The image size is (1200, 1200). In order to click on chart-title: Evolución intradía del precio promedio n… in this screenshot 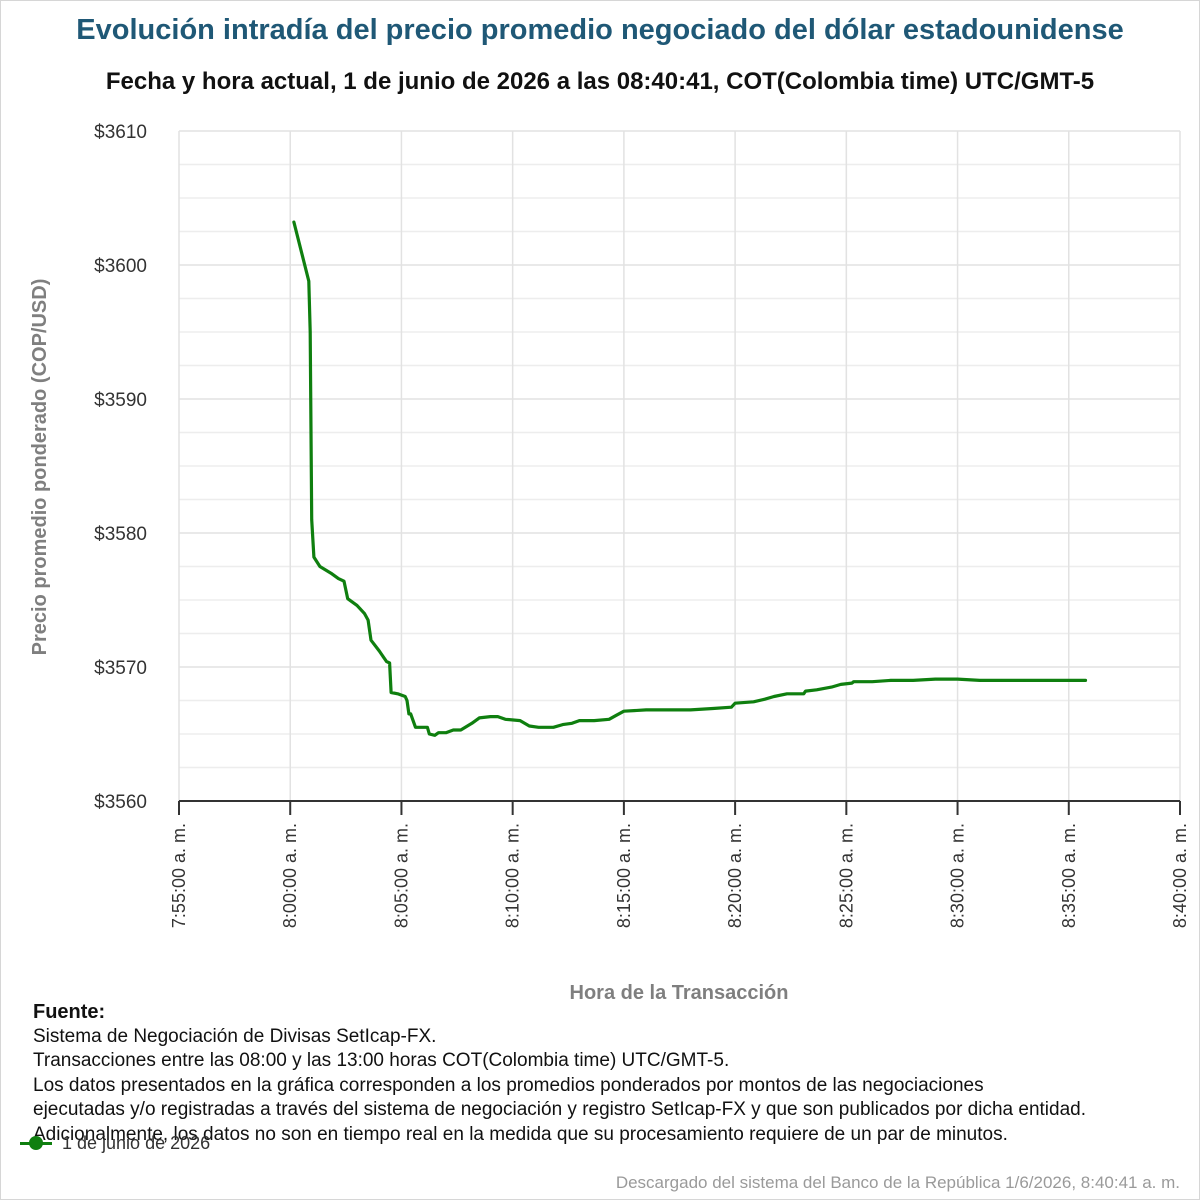, I will do `click(600, 30)`.